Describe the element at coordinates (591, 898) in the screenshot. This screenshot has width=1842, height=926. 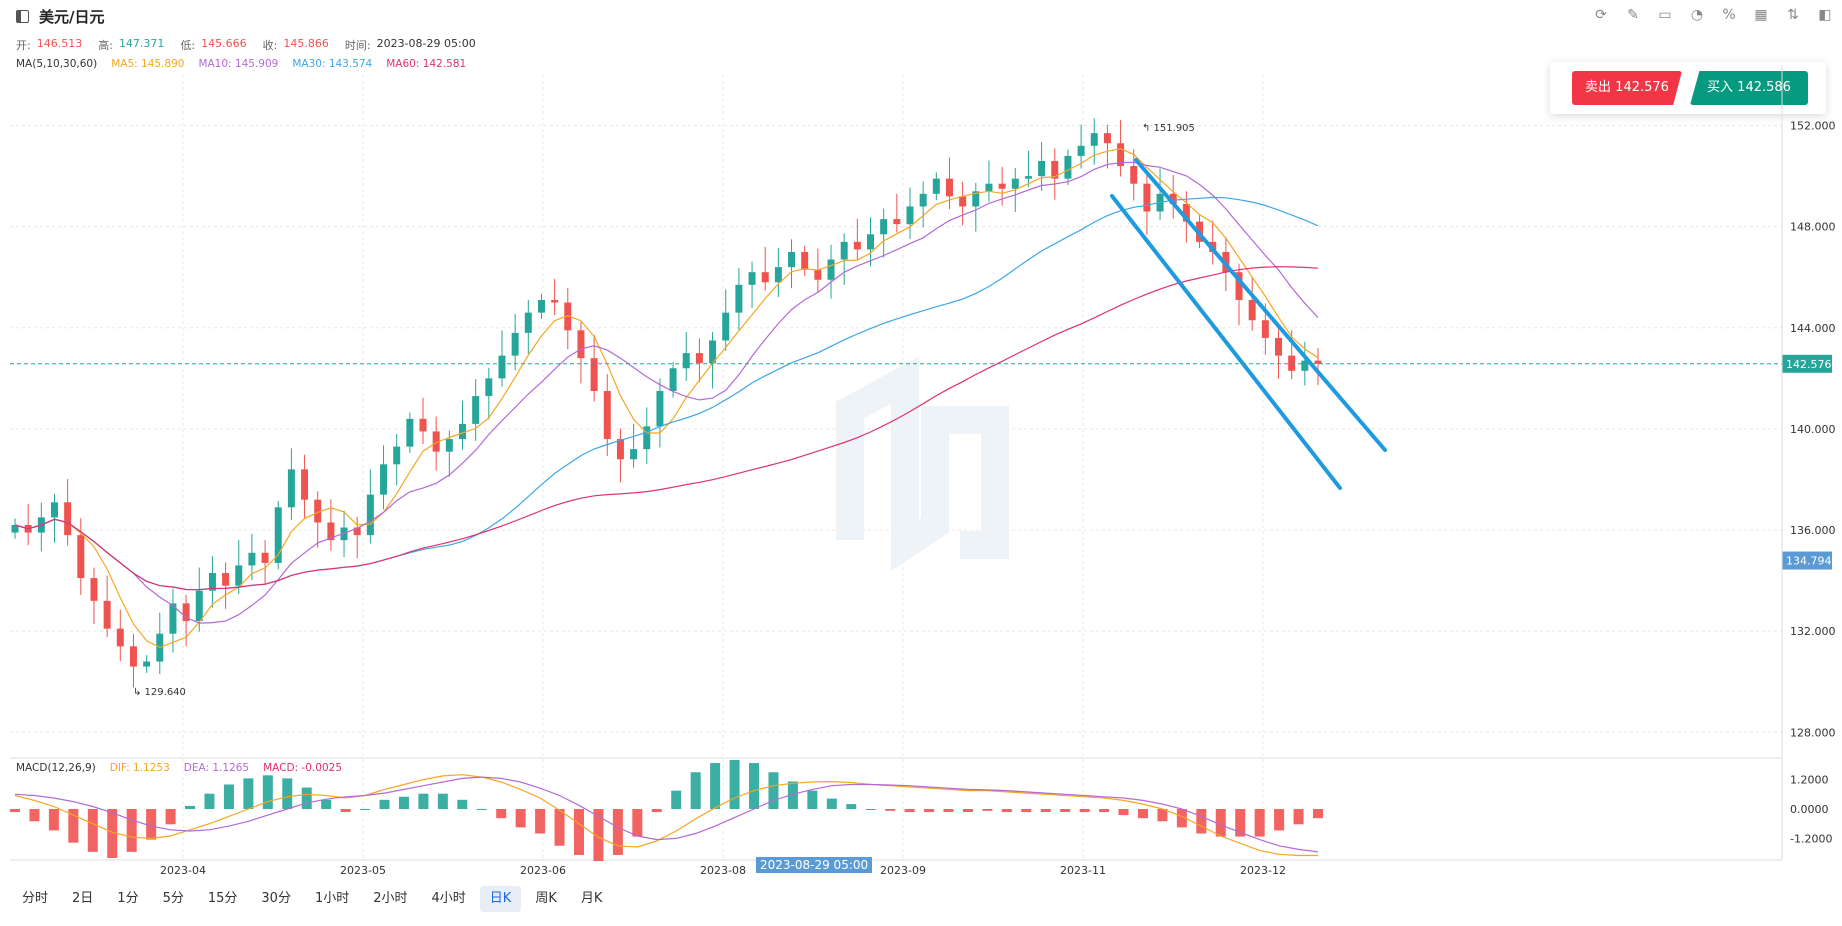
I see `timeframe-11: 月K` at that location.